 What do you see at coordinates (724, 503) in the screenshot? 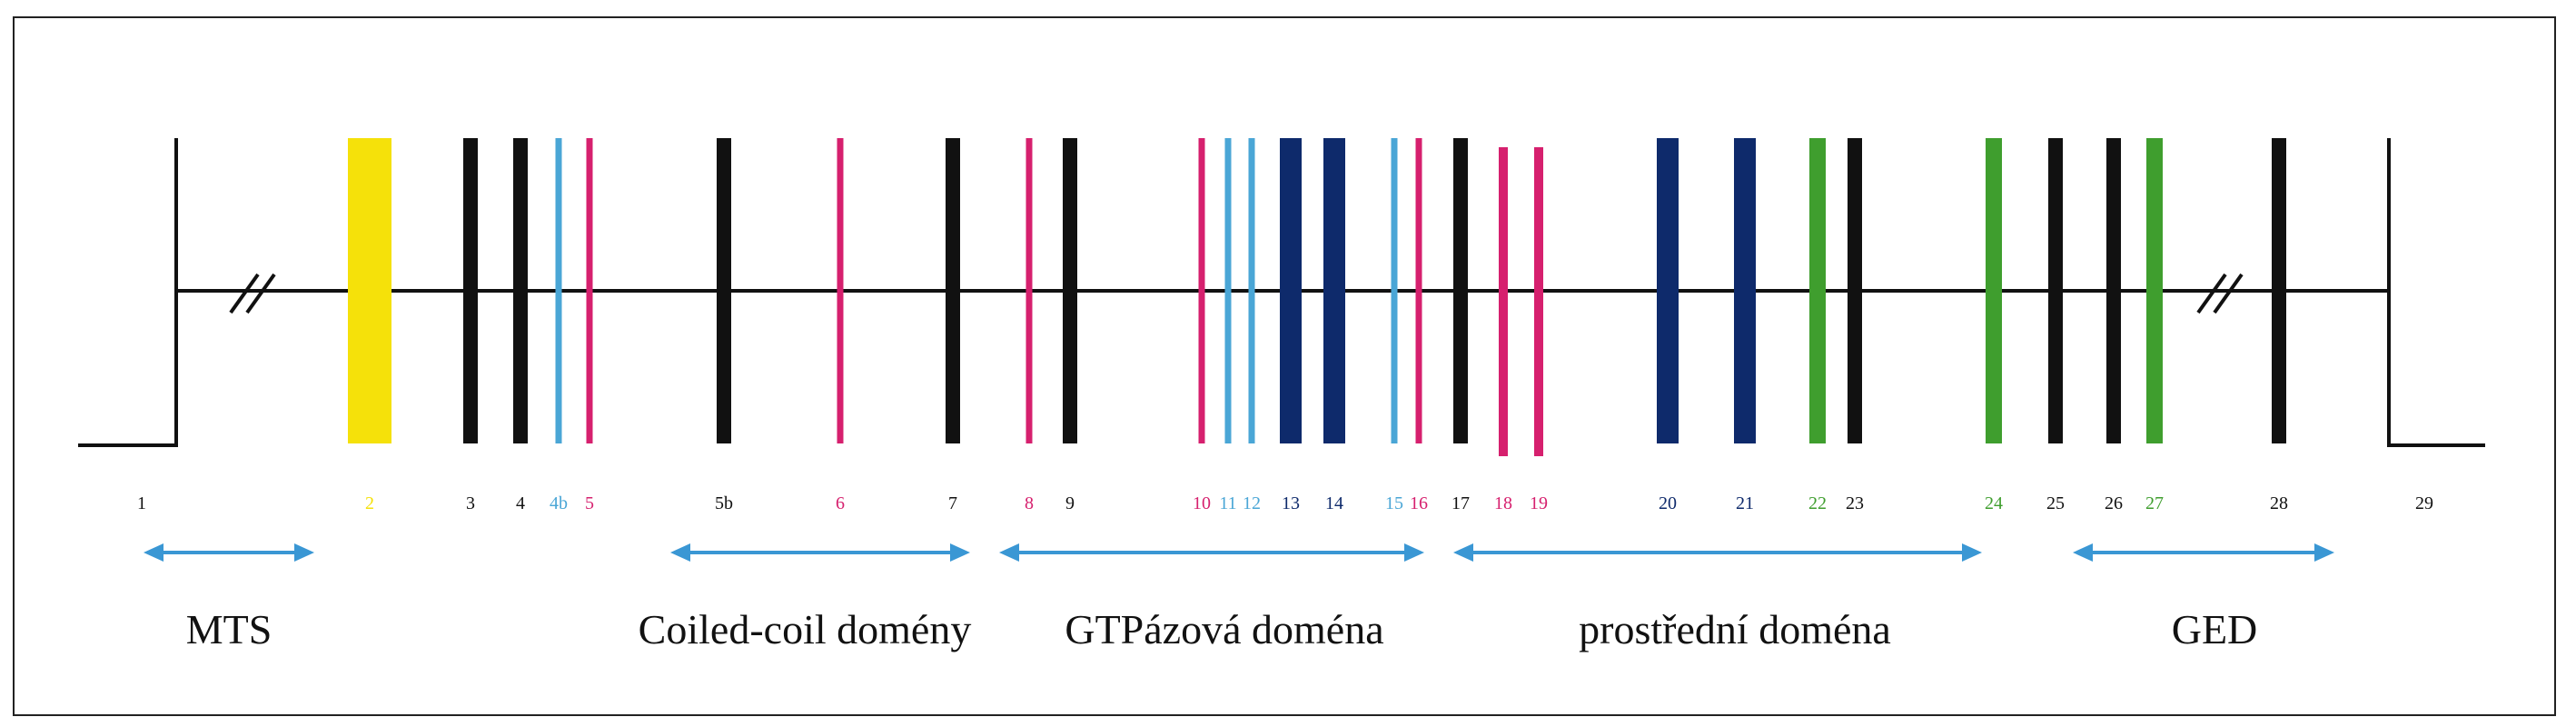
I see `exon-5b-label: 5b` at bounding box center [724, 503].